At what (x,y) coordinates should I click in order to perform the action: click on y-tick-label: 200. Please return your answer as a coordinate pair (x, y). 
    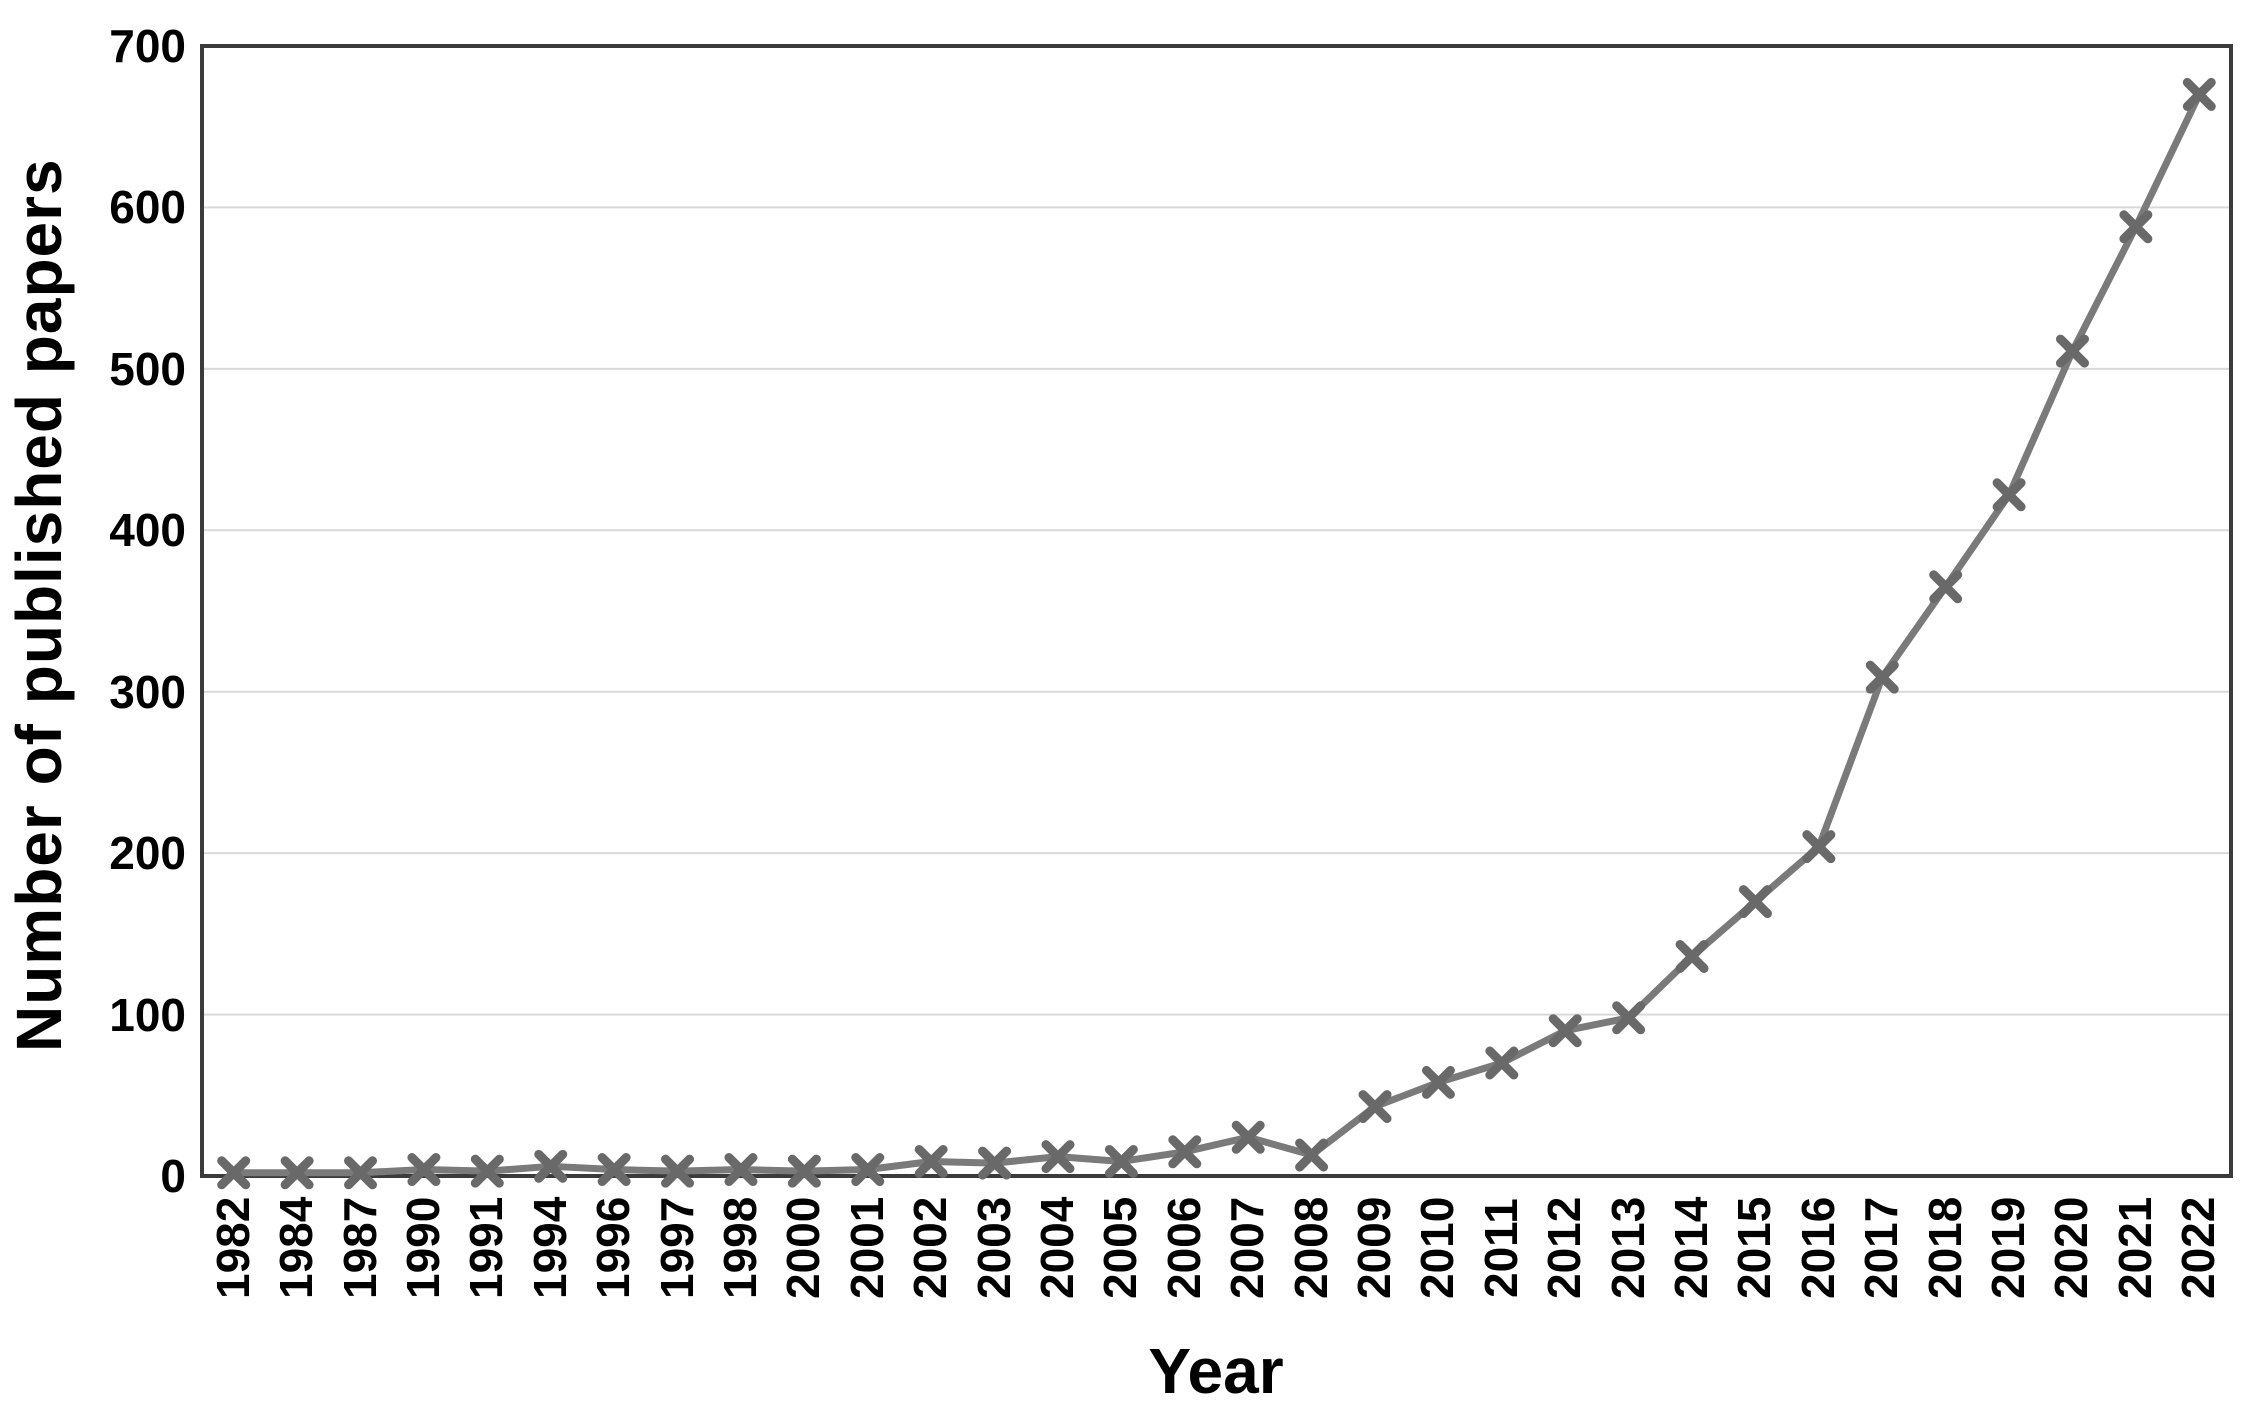
    Looking at the image, I should click on (147, 853).